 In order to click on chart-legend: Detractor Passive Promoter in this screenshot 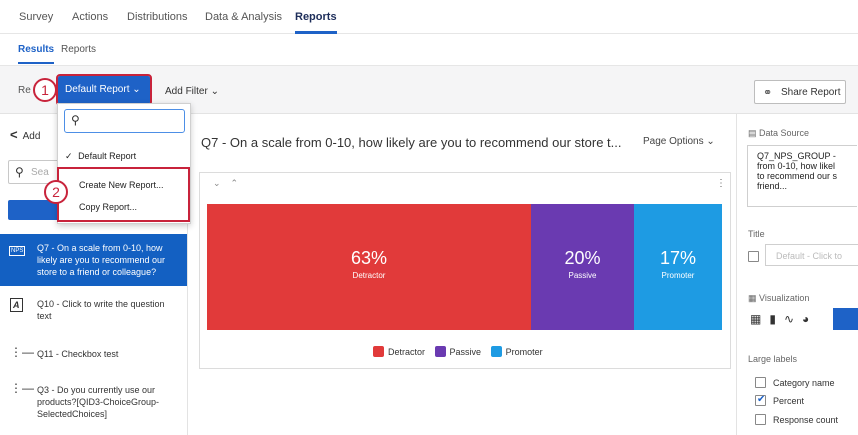, I will do `click(461, 351)`.